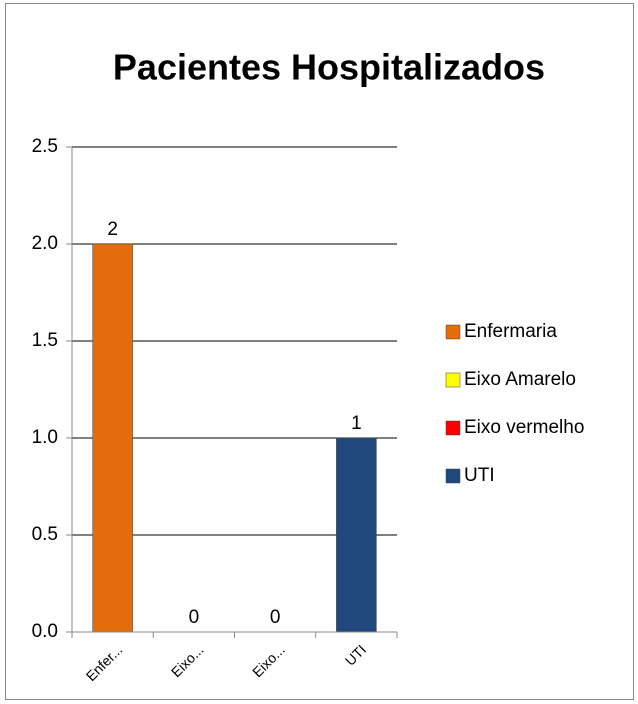 The width and height of the screenshot is (638, 704). What do you see at coordinates (112, 229) in the screenshot?
I see `data-label: 2` at bounding box center [112, 229].